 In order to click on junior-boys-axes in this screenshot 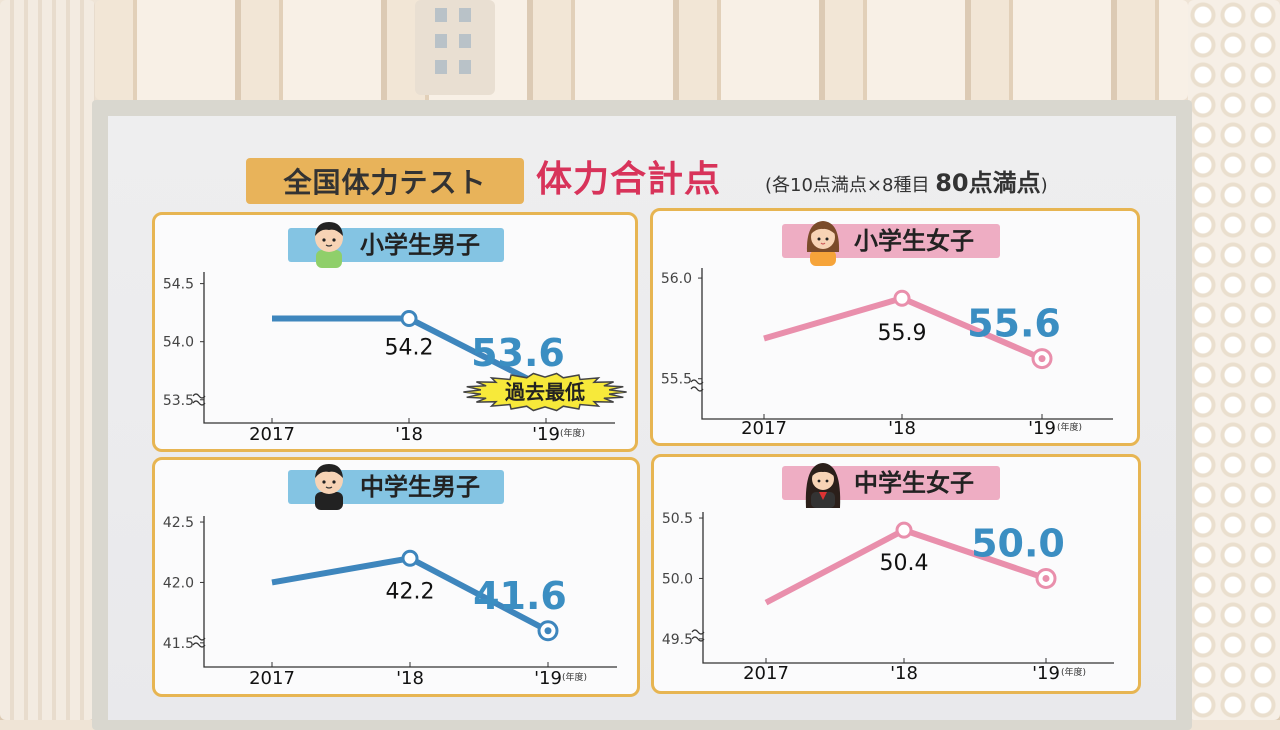, I will do `click(410, 592)`.